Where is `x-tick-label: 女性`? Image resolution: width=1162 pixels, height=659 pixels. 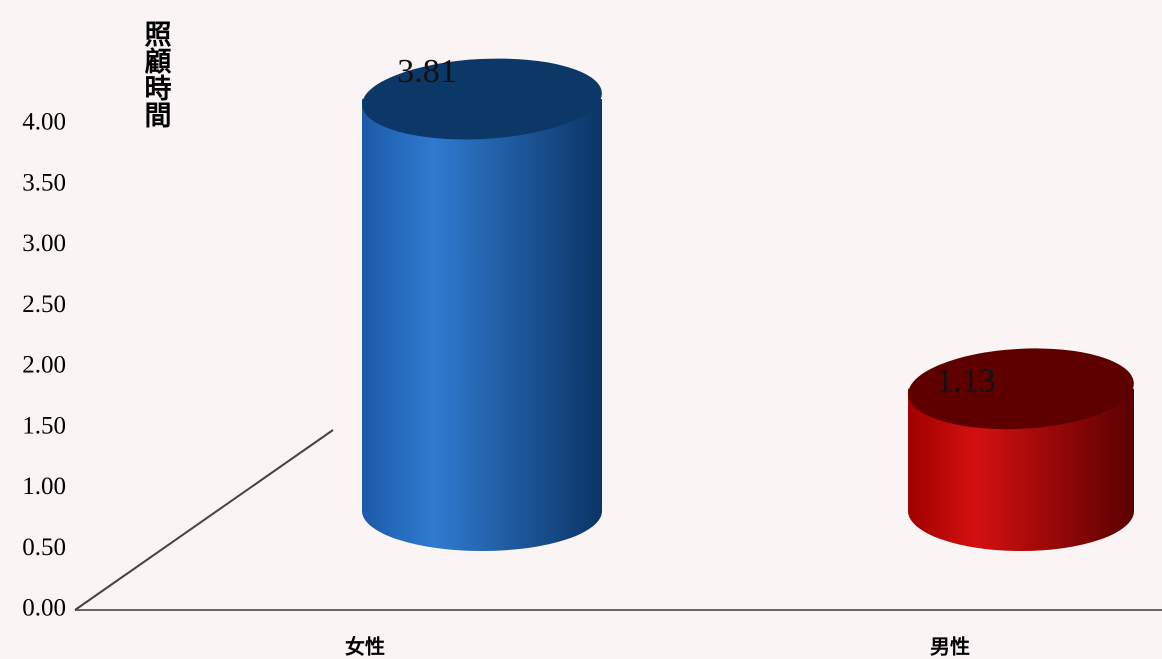 x-tick-label: 女性 is located at coordinates (365, 647).